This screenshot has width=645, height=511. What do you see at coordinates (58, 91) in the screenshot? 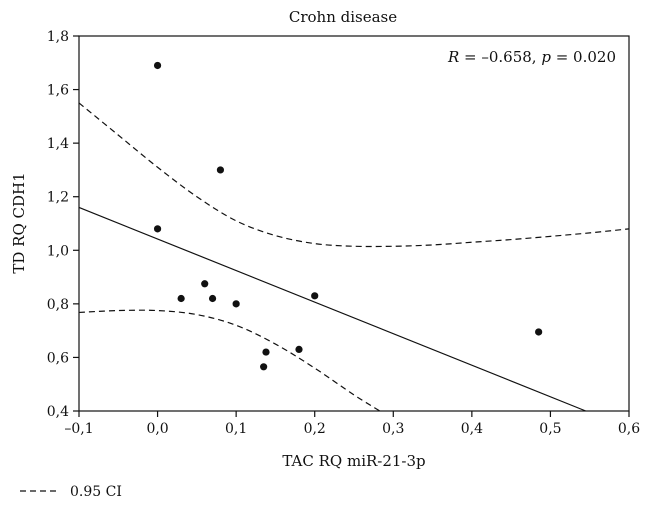
I see `y-tick-label: 1,6` at bounding box center [58, 91].